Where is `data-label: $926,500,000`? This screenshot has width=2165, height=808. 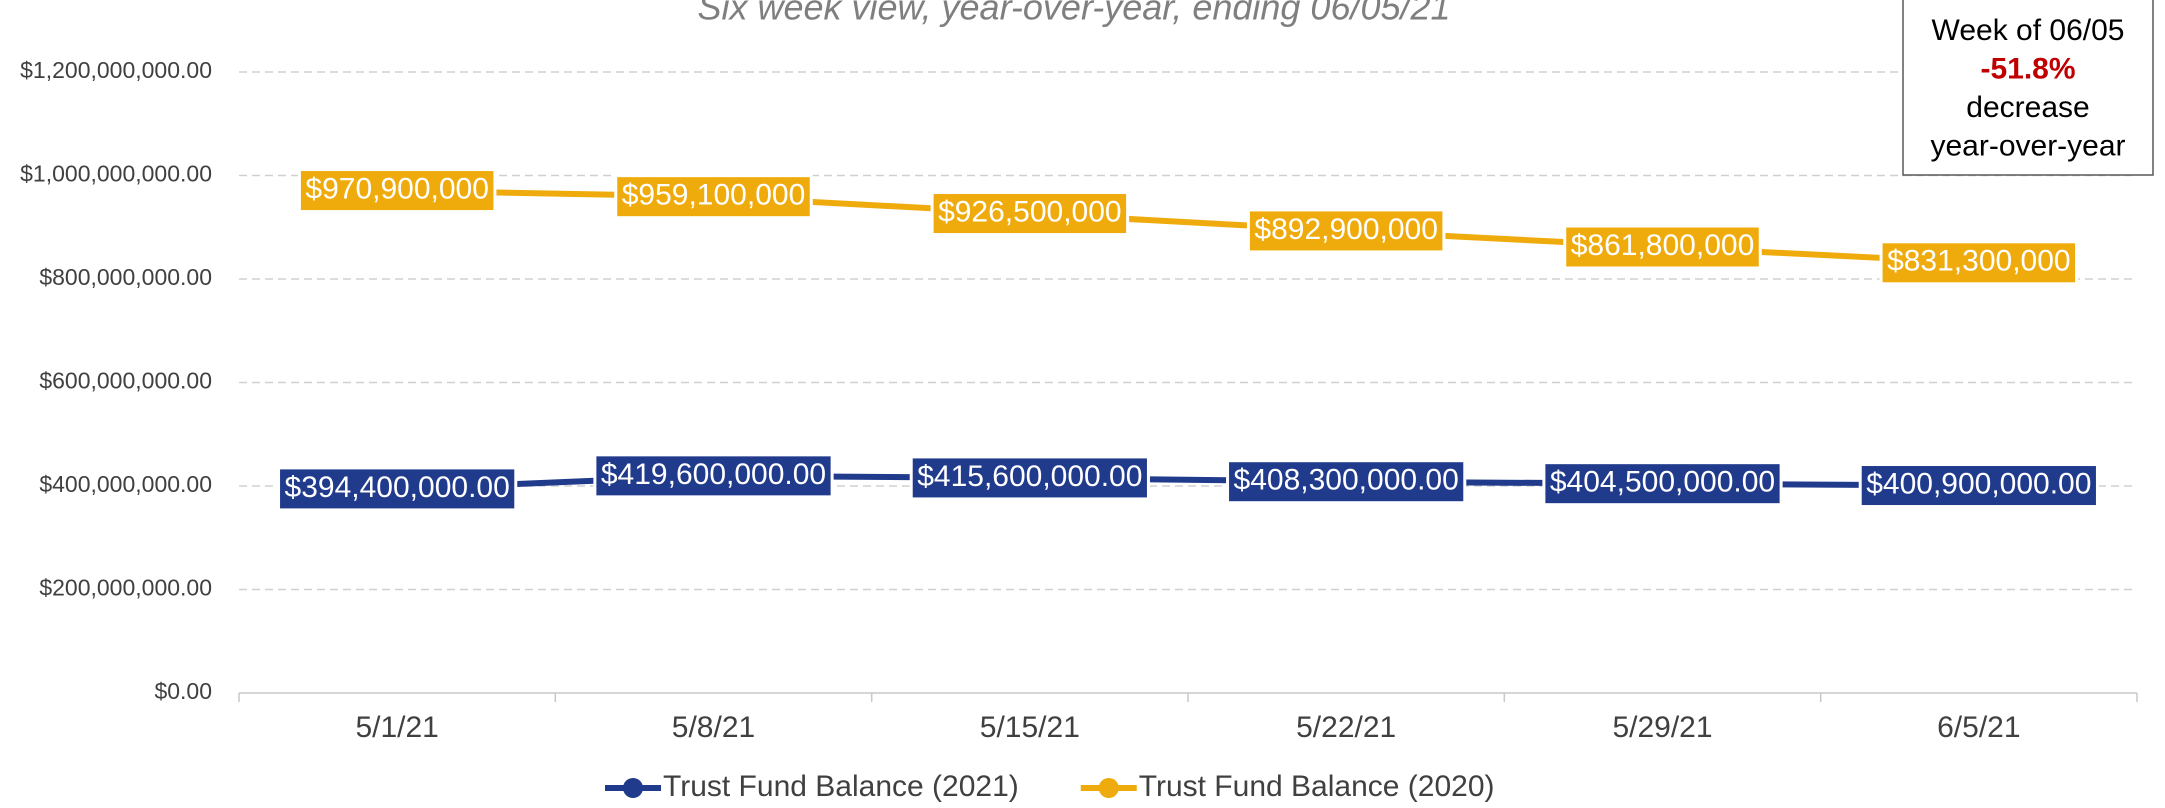 data-label: $926,500,000 is located at coordinates (1030, 214).